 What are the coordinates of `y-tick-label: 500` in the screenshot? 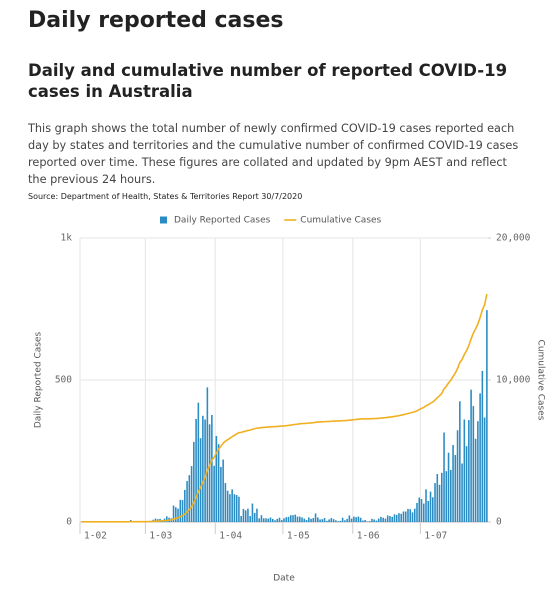 It's located at (63, 380).